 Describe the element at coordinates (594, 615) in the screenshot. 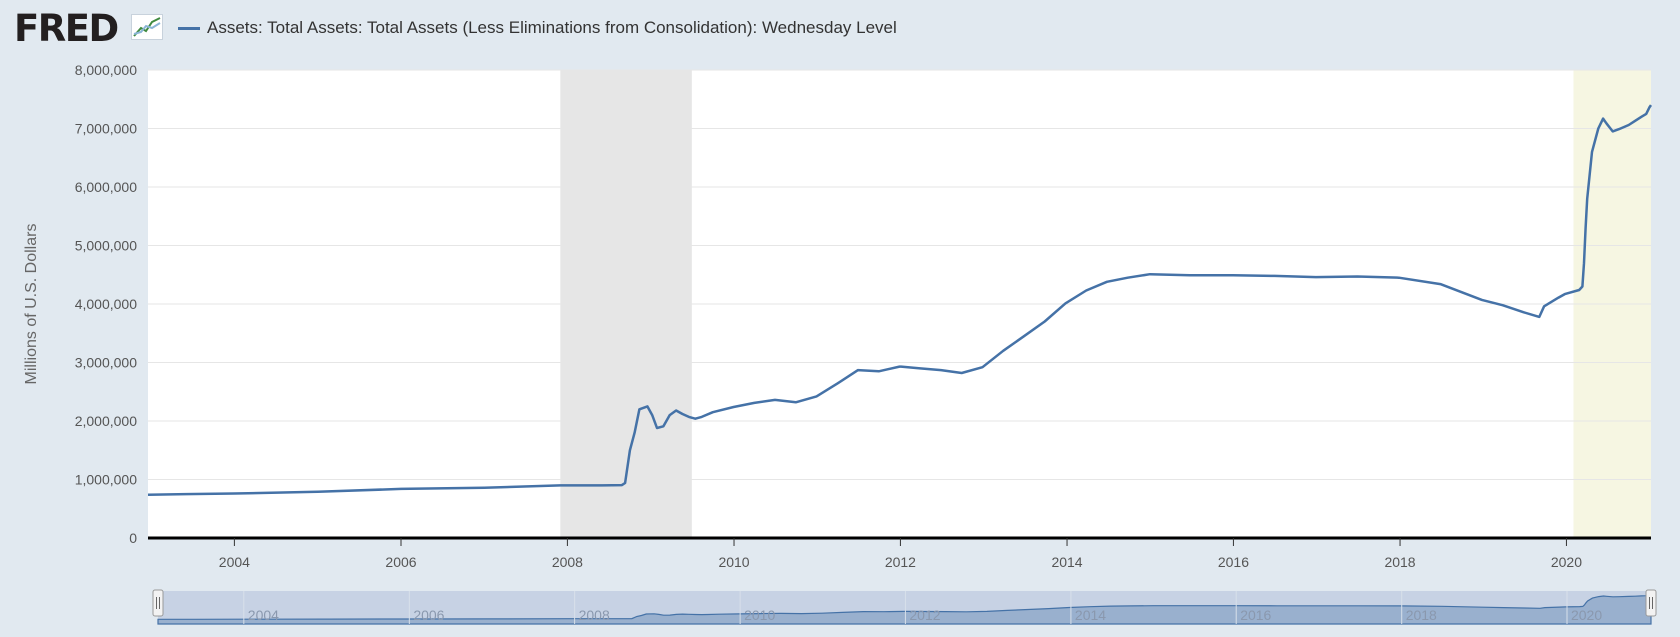

I see `navigator-tick-label: 2008` at that location.